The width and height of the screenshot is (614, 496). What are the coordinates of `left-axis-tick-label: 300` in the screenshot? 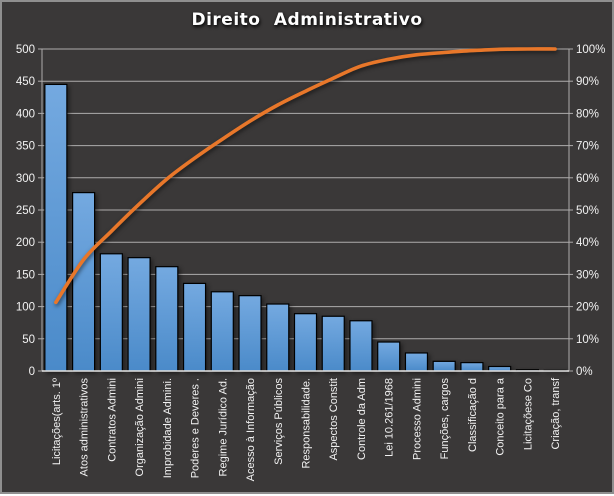 It's located at (25, 179).